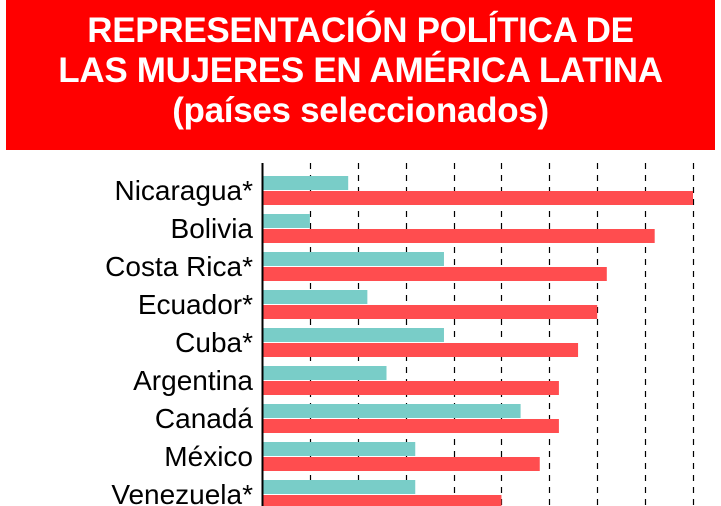  Describe the element at coordinates (360, 30) in the screenshot. I see `title-line-1: REPRESENTACIÓN POLÍTICA DE` at that location.